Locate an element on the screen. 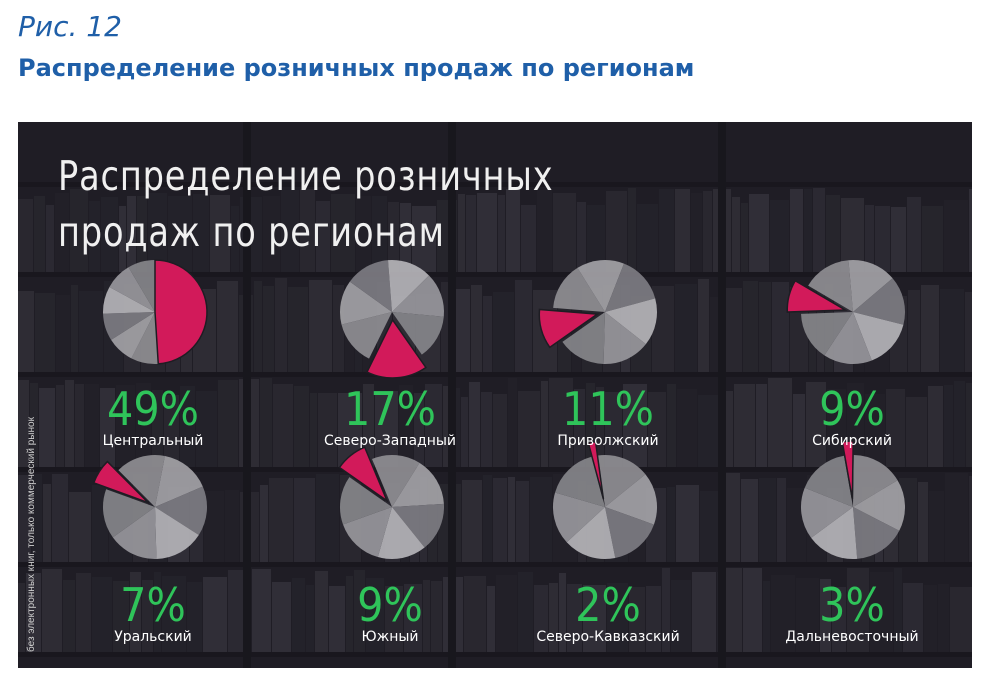  percent-label: 3% is located at coordinates (852, 605).